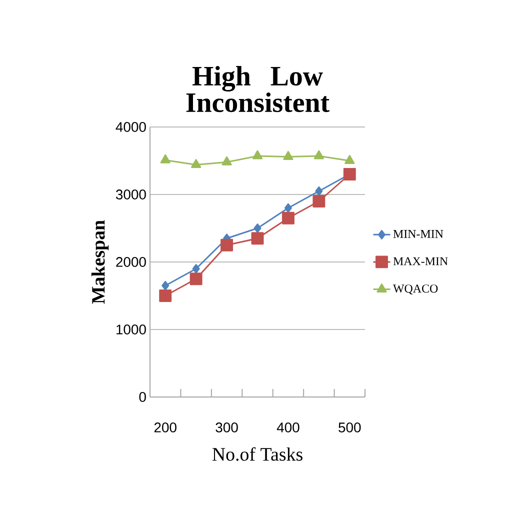  I want to click on chart-title: High Low Inconsistent, so click(258, 89).